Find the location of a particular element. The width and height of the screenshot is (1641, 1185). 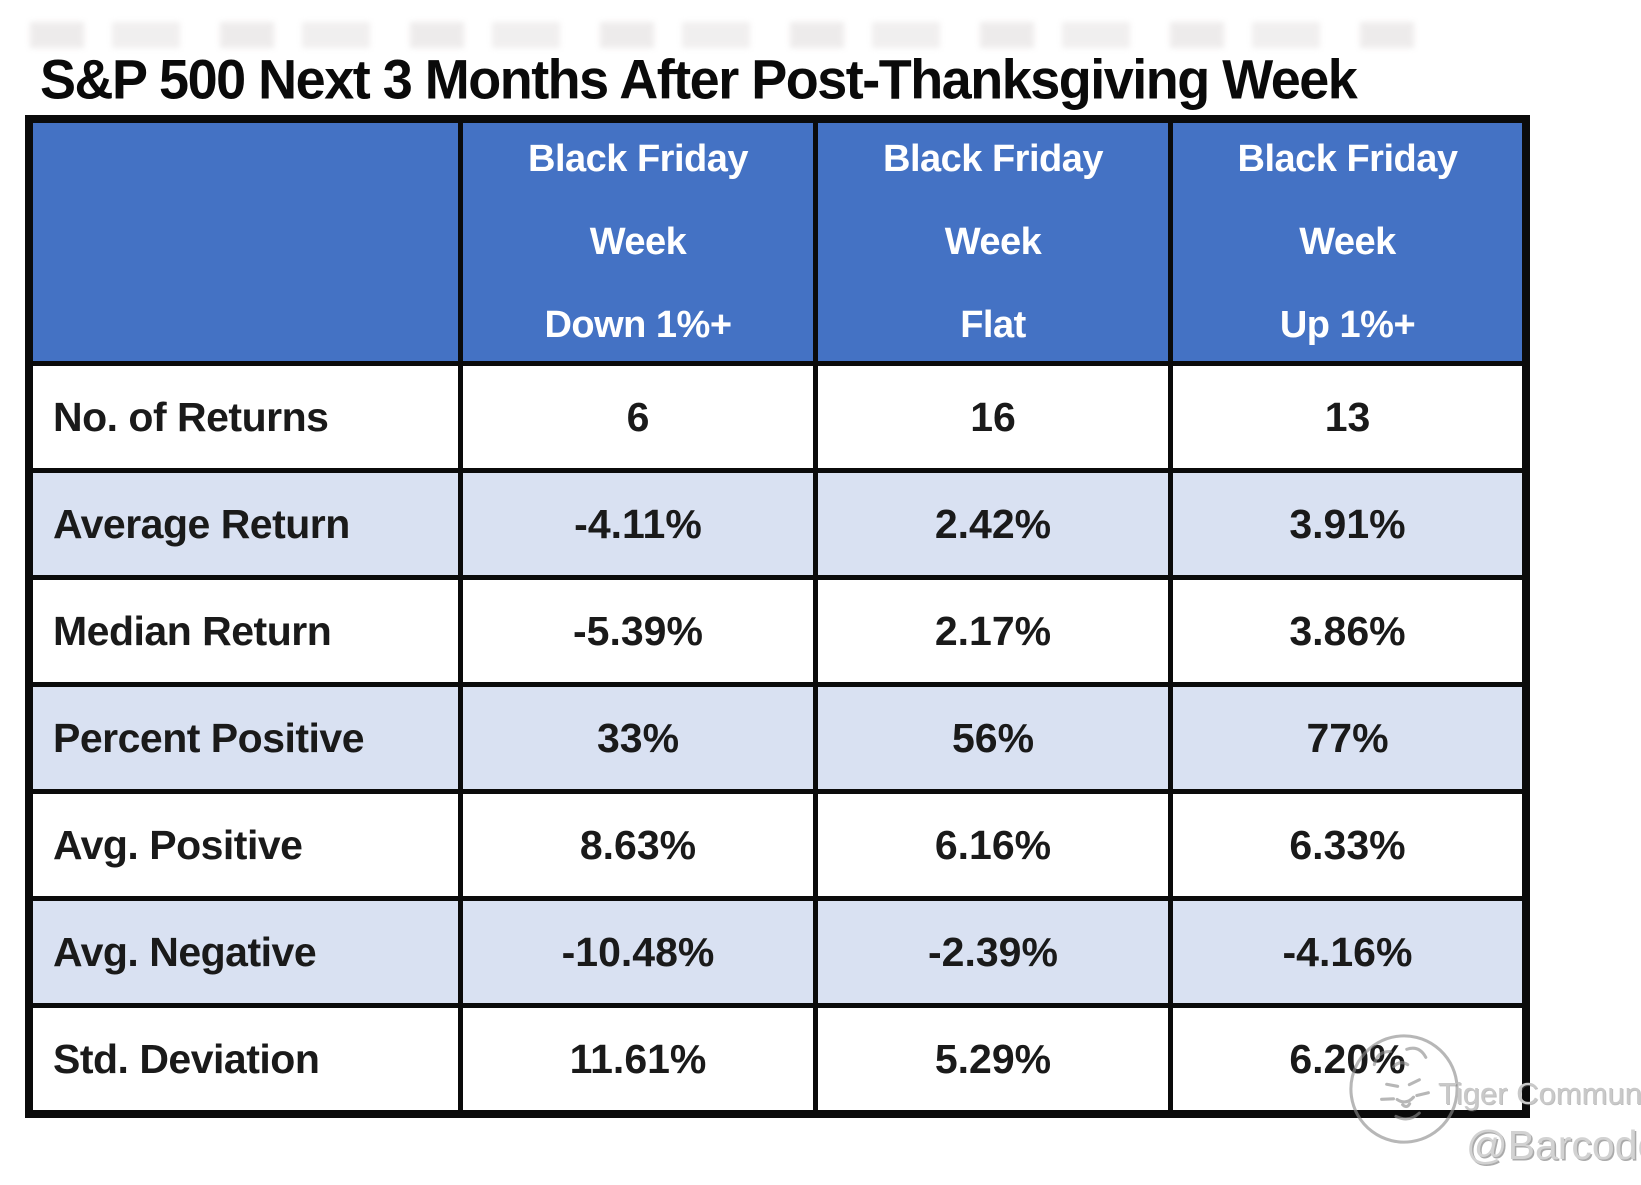

value-cell: -2.39% is located at coordinates (993, 952).